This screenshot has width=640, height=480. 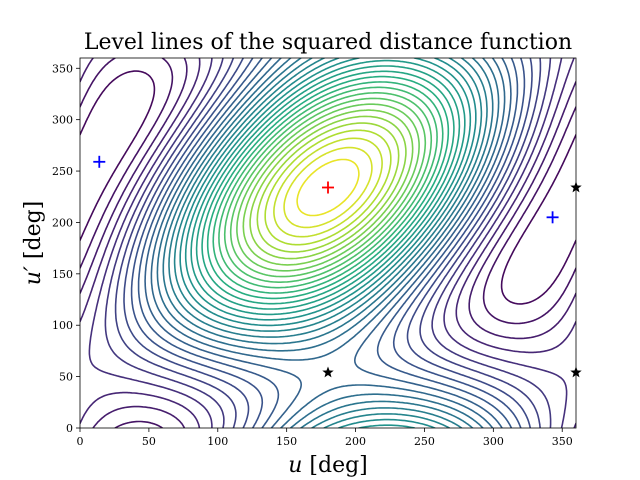 What do you see at coordinates (80, 441) in the screenshot?
I see `x-tick-label: 0` at bounding box center [80, 441].